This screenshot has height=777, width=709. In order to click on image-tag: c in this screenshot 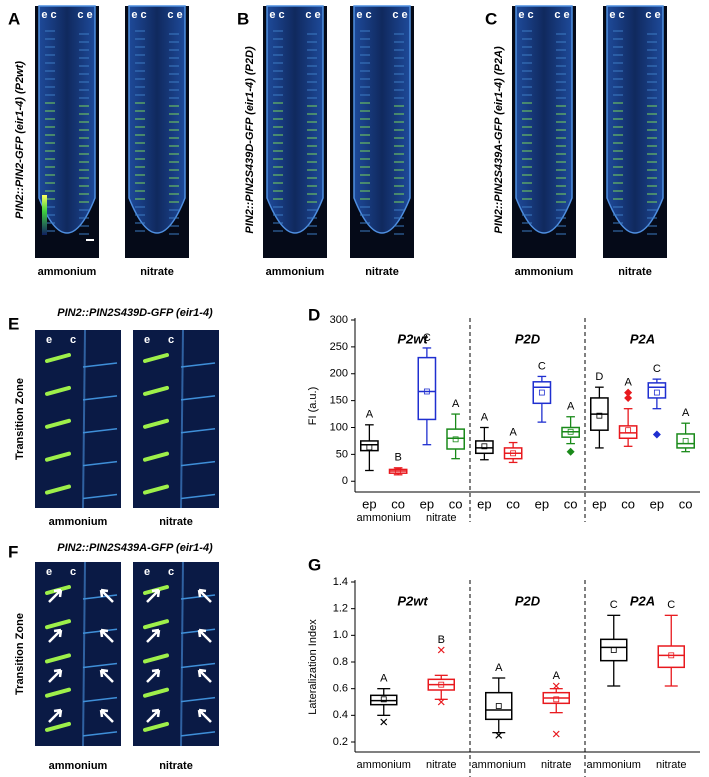, I will do `click(171, 572)`.